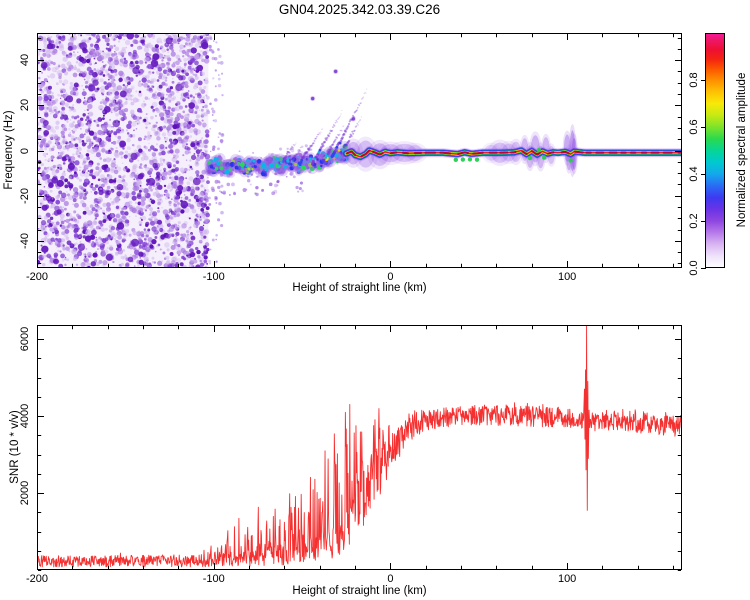 This screenshot has width=750, height=600. What do you see at coordinates (37, 579) in the screenshot?
I see `snr-x-tick-label: -200` at bounding box center [37, 579].